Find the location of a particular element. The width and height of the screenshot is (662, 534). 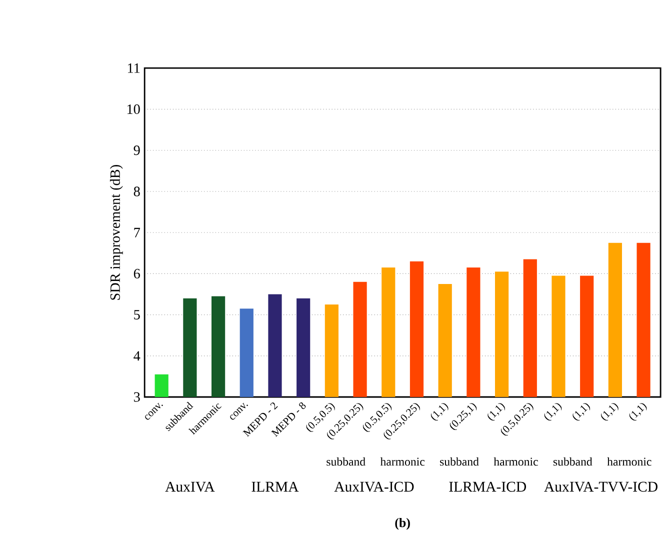

text: (b) is located at coordinates (402, 524).